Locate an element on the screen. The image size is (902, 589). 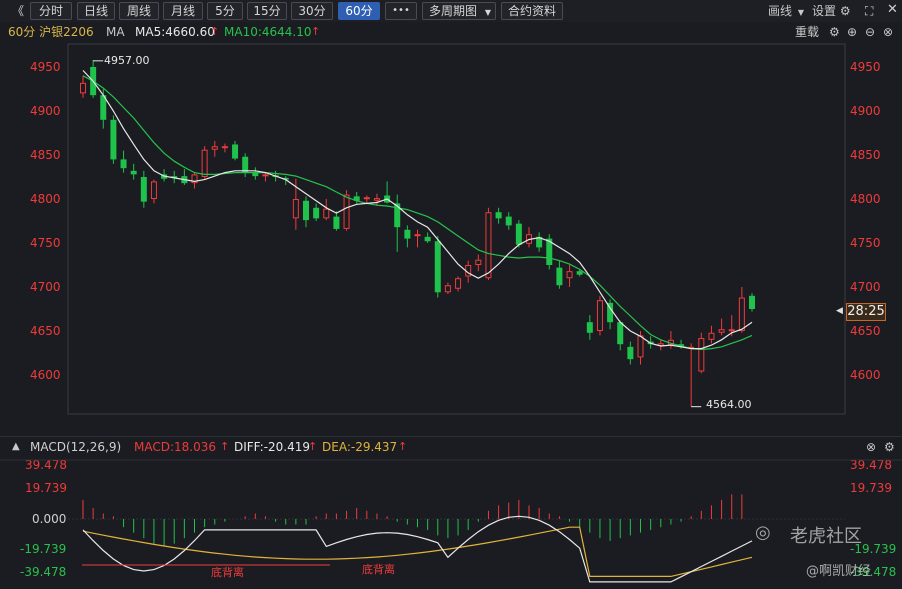
reweight-label: 重载 is located at coordinates (807, 32).